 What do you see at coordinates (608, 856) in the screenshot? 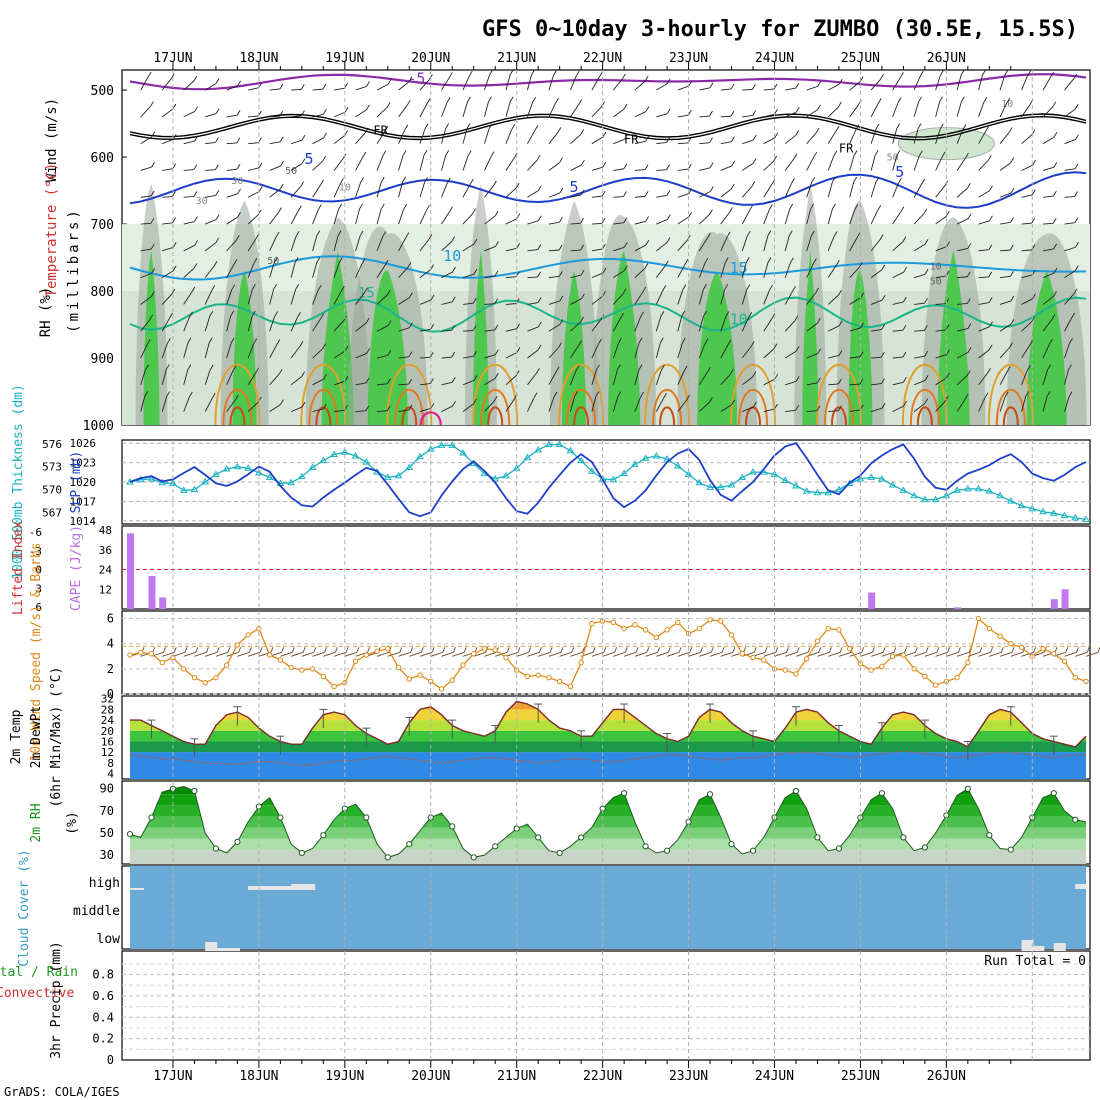
I see `rh-band` at bounding box center [608, 856].